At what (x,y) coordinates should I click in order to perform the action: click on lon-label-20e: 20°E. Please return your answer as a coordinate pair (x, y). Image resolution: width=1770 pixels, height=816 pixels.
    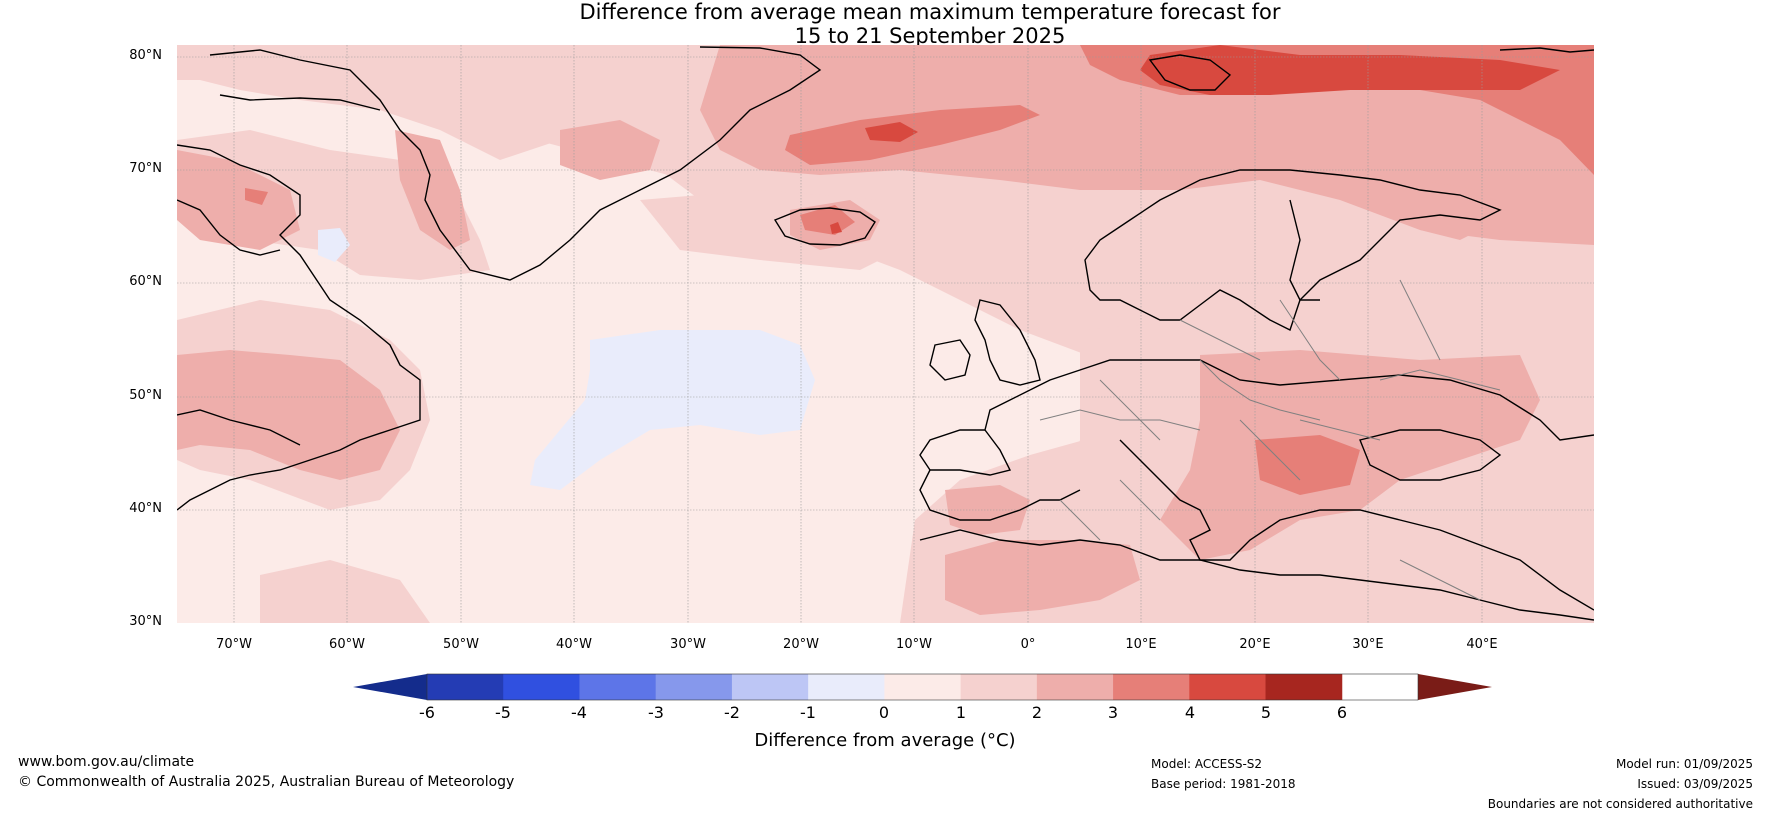
    Looking at the image, I should click on (1255, 644).